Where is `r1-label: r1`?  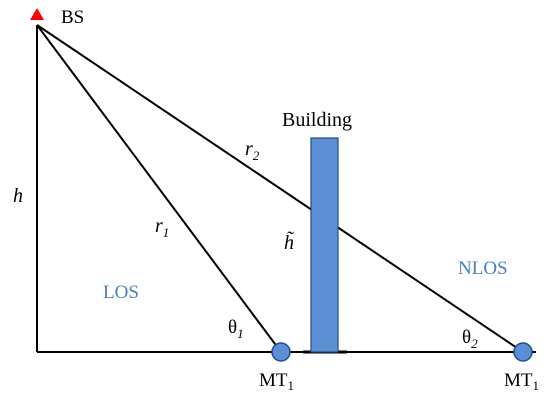
r1-label: r1 is located at coordinates (162, 227).